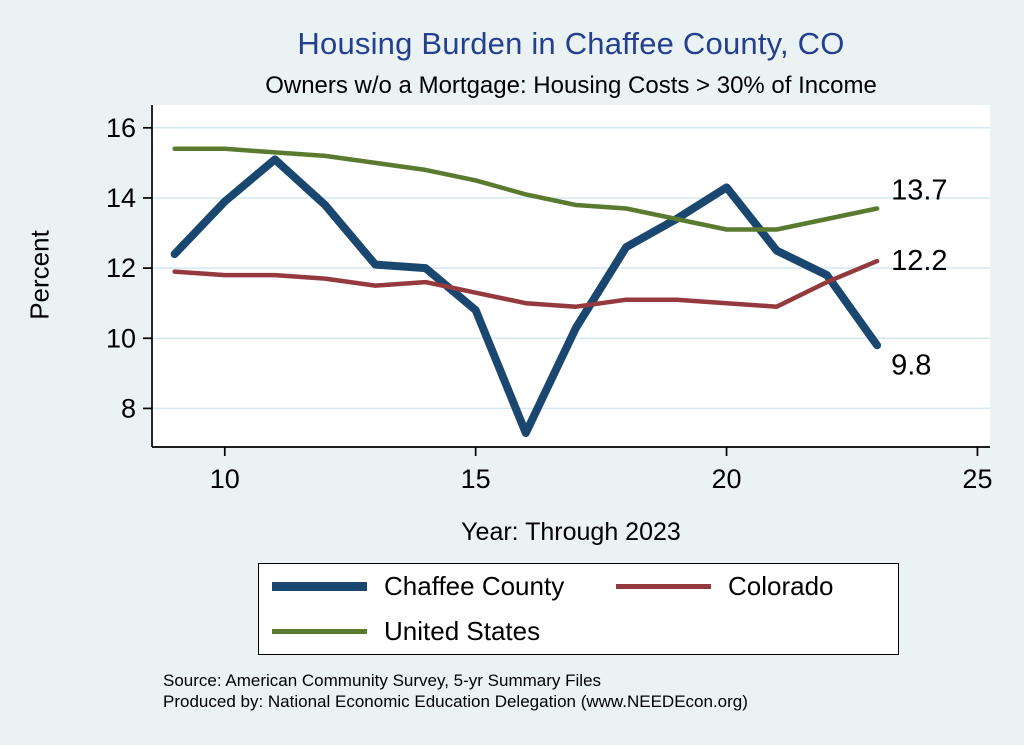  I want to click on x-tick-label: 25, so click(977, 479).